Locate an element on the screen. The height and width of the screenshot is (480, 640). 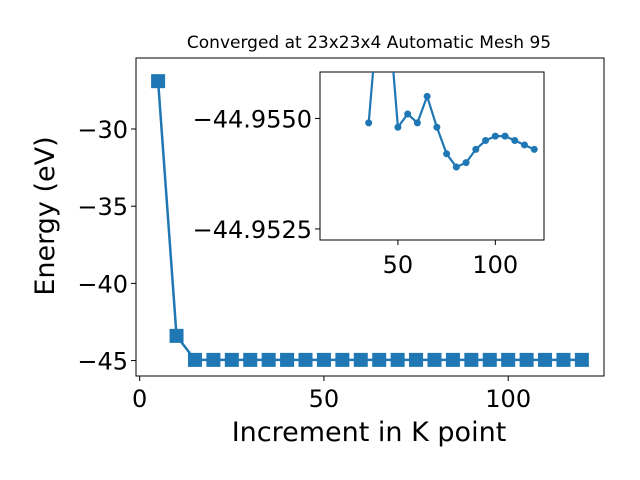
main-y-tick-label: −45 is located at coordinates (102, 362).